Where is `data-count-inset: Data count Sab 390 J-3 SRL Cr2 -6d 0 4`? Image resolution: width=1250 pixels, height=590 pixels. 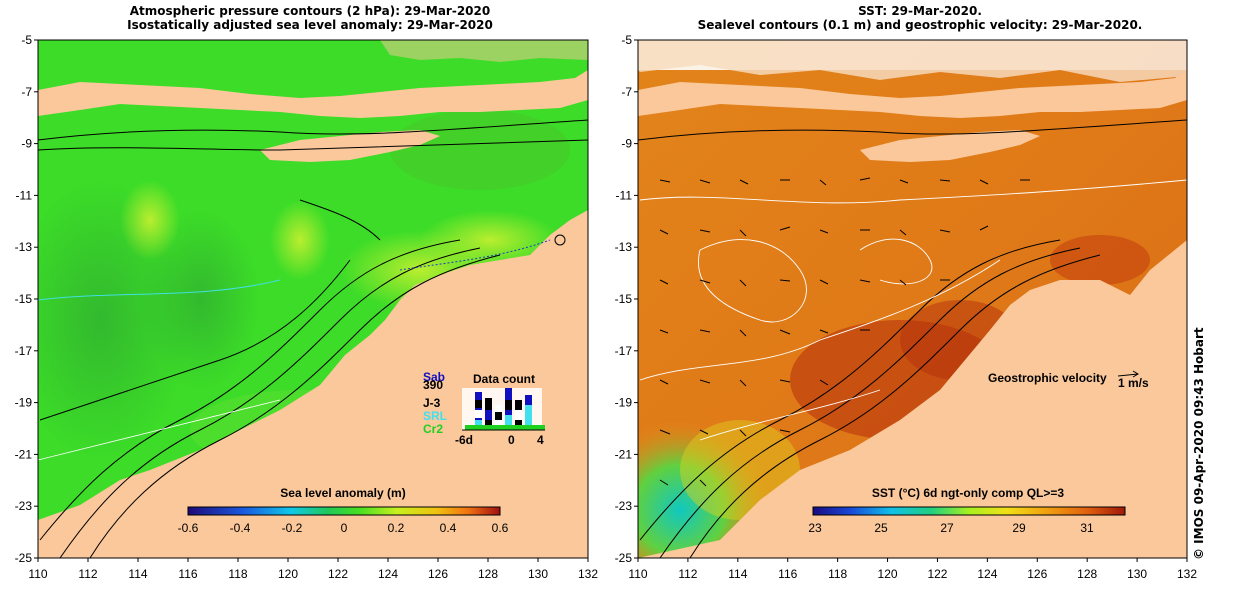 data-count-inset: Data count Sab 390 J-3 SRL Cr2 -6d 0 4 is located at coordinates (484, 408).